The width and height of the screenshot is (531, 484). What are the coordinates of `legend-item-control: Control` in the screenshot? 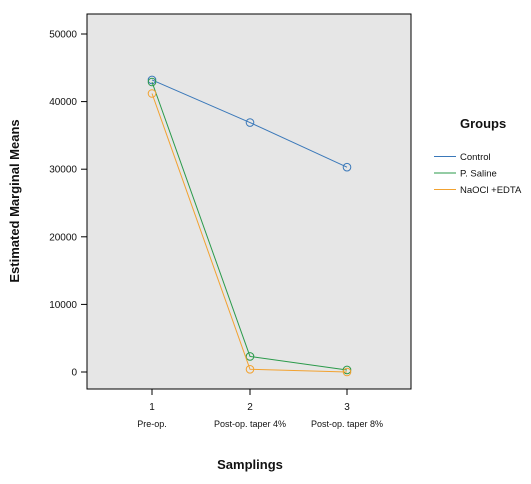 It's located at (462, 157).